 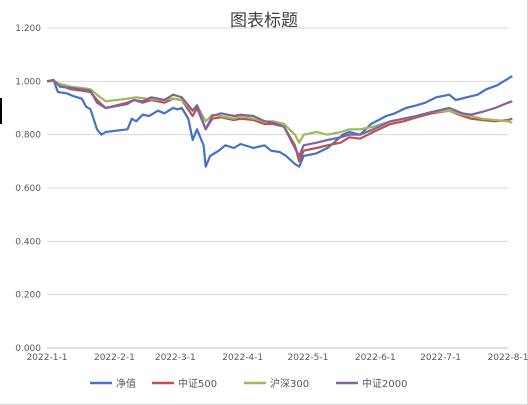 I want to click on legend-label: 净值, so click(x=126, y=383).